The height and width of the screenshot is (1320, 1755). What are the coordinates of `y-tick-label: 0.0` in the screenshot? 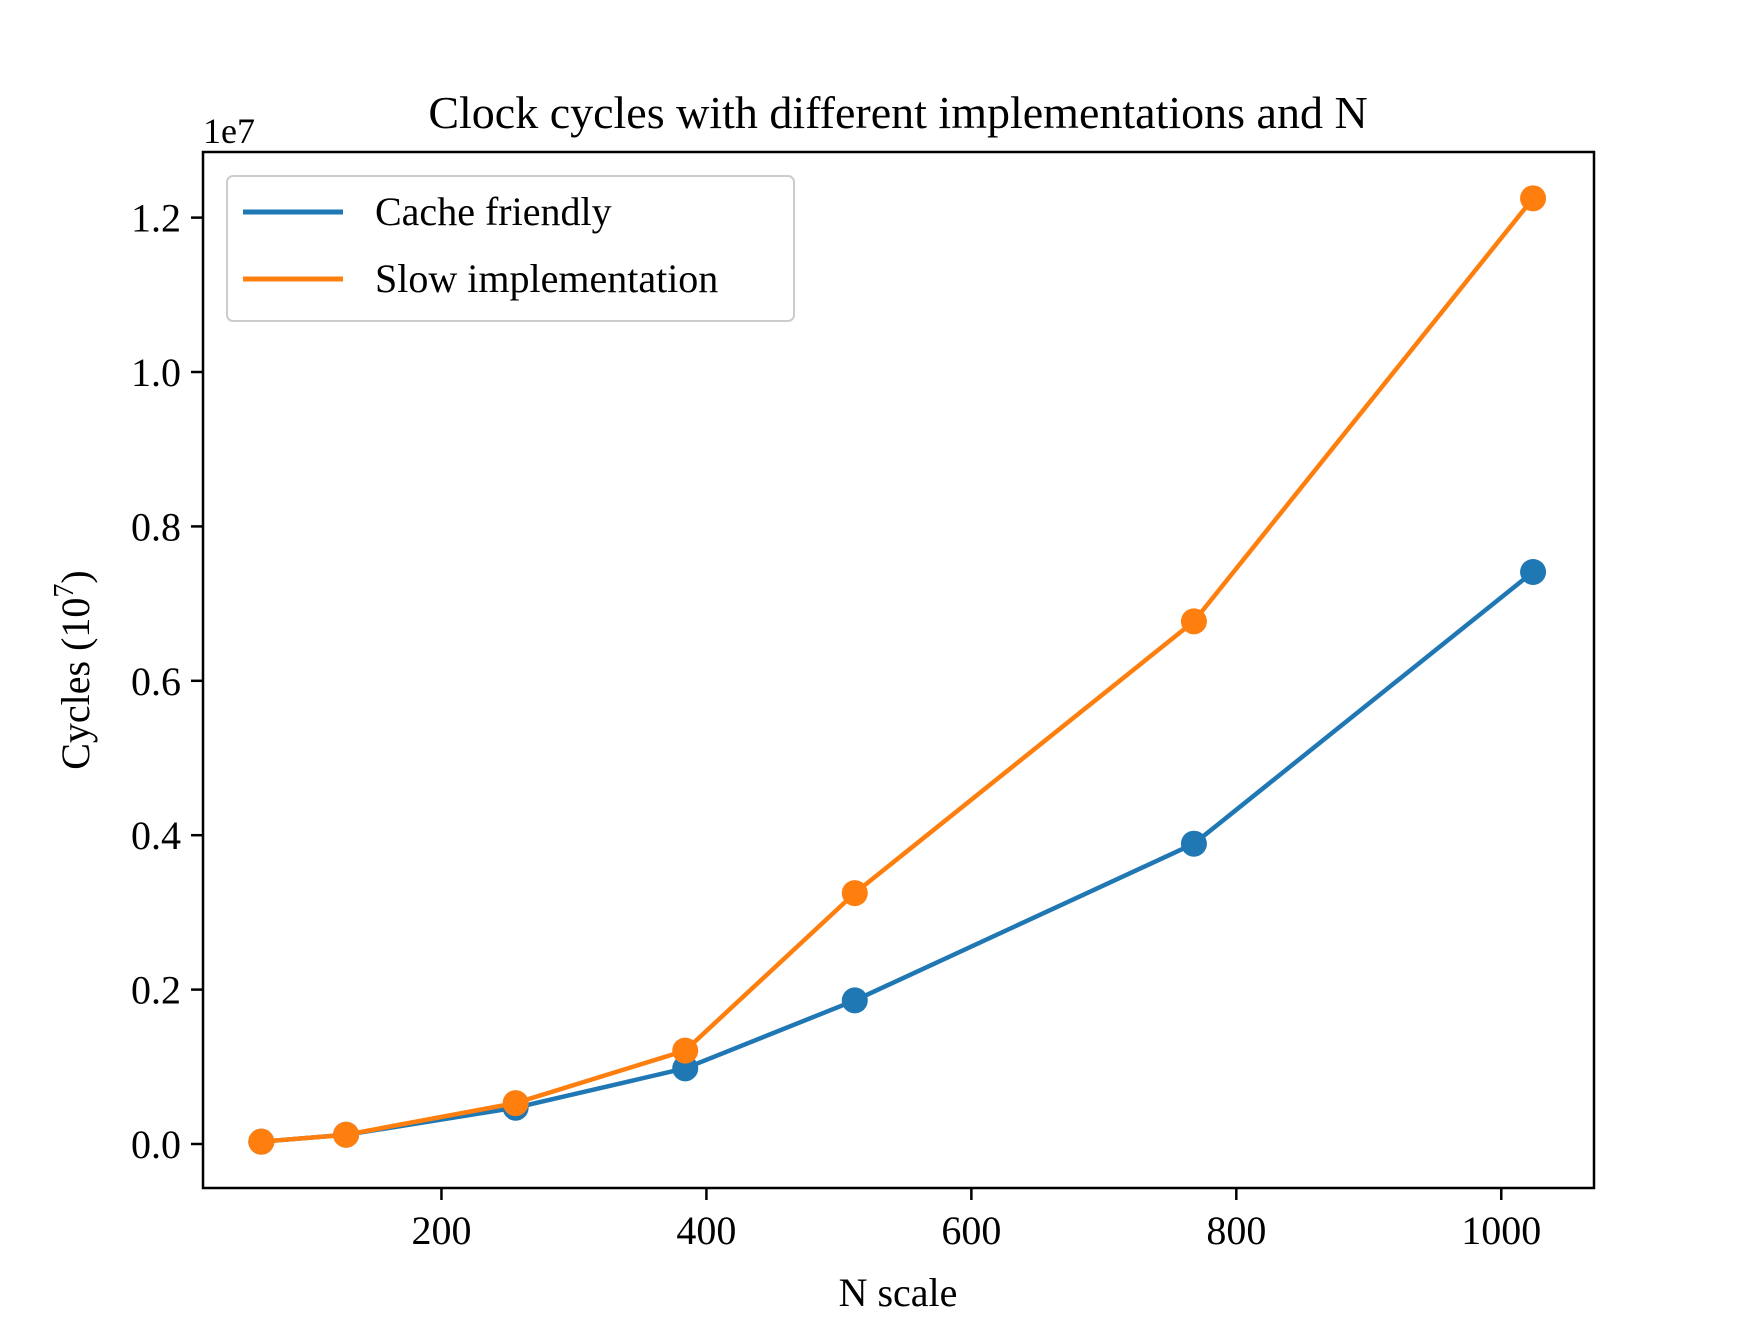 It's located at (156, 1144).